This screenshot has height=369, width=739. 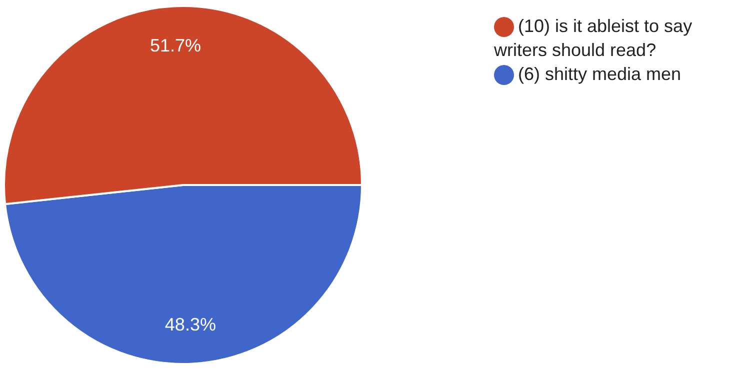 What do you see at coordinates (593, 38) in the screenshot?
I see `legend-label: (10) is it ableist to say writers should read?` at bounding box center [593, 38].